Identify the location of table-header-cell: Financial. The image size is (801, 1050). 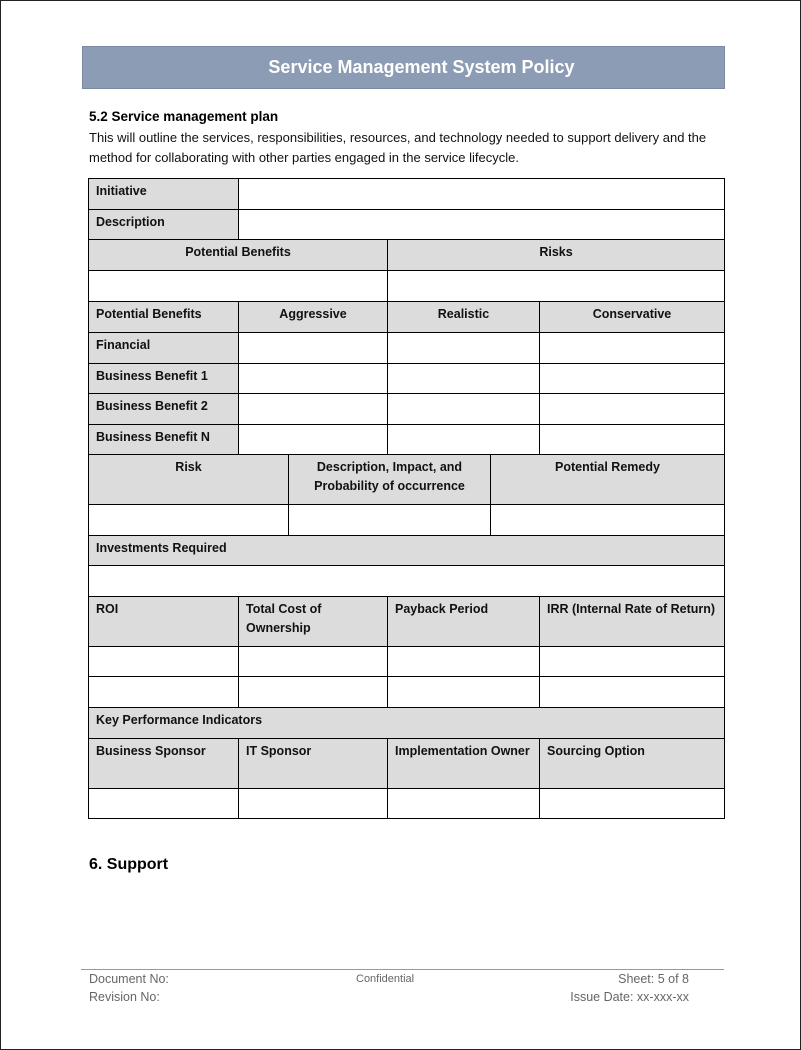
(163, 348).